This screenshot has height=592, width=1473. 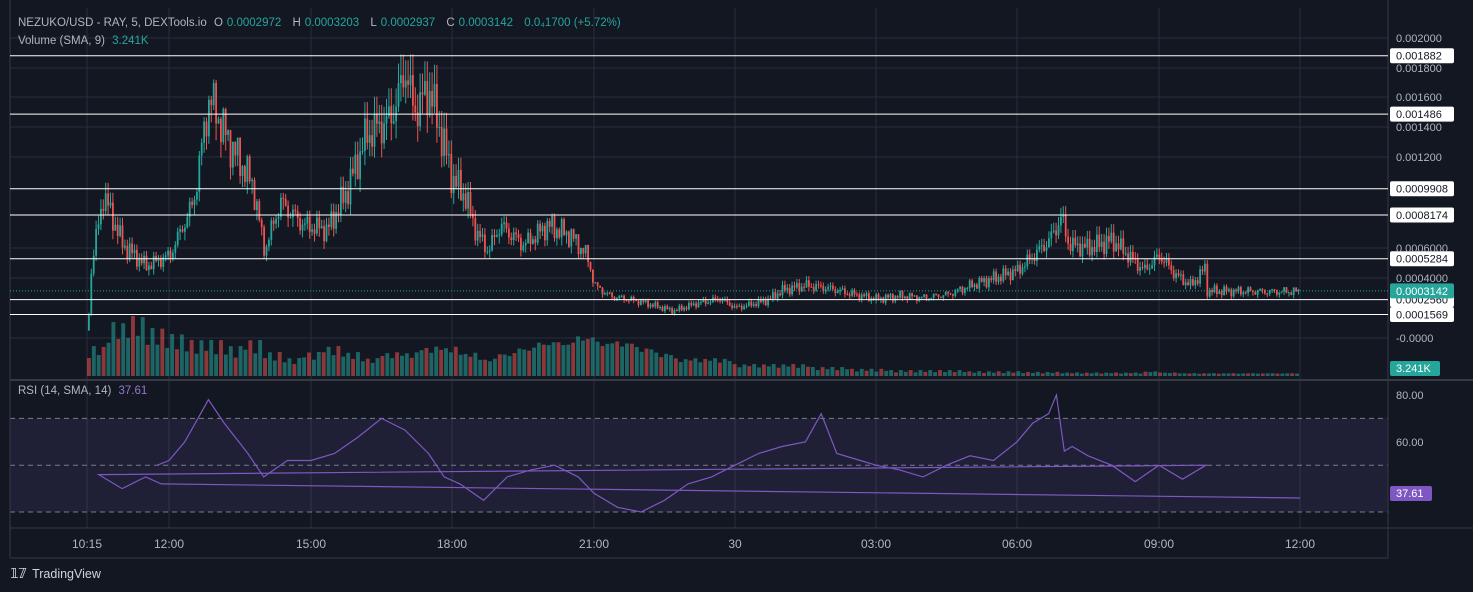 What do you see at coordinates (735, 544) in the screenshot?
I see `time-tick-label: 30` at bounding box center [735, 544].